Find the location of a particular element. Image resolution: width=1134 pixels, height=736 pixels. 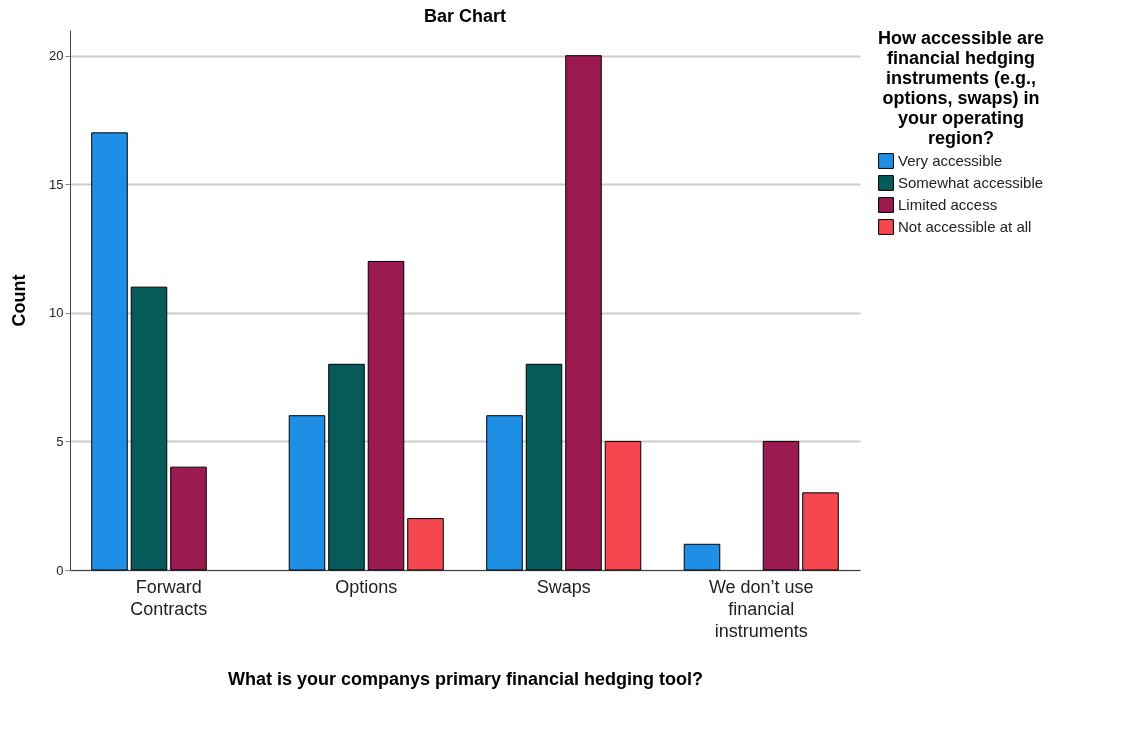

y-tick-label: 15 is located at coordinates (56, 184).